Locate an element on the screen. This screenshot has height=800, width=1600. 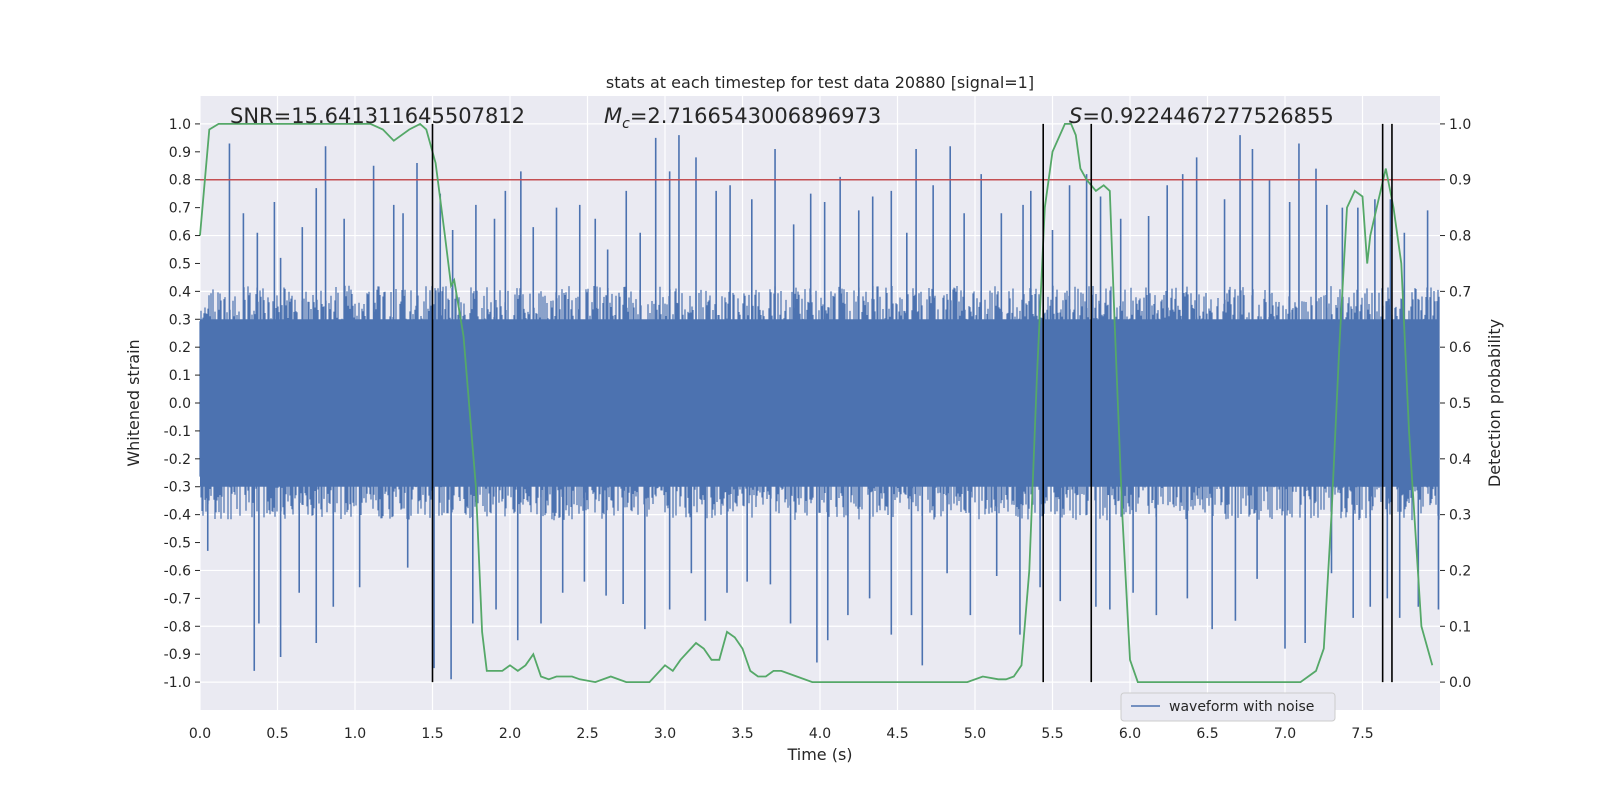
legend-box is located at coordinates (1228, 707).